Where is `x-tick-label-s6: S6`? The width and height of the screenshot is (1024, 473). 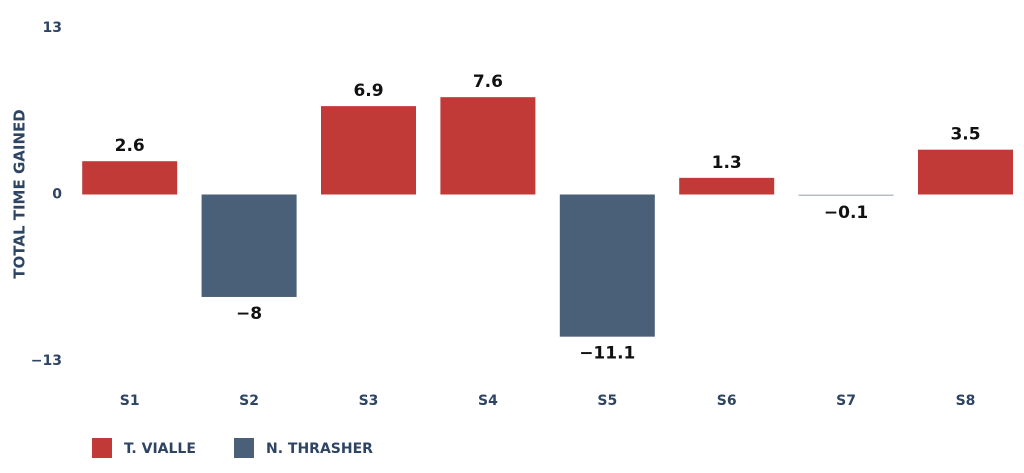
x-tick-label-s6: S6 is located at coordinates (727, 401).